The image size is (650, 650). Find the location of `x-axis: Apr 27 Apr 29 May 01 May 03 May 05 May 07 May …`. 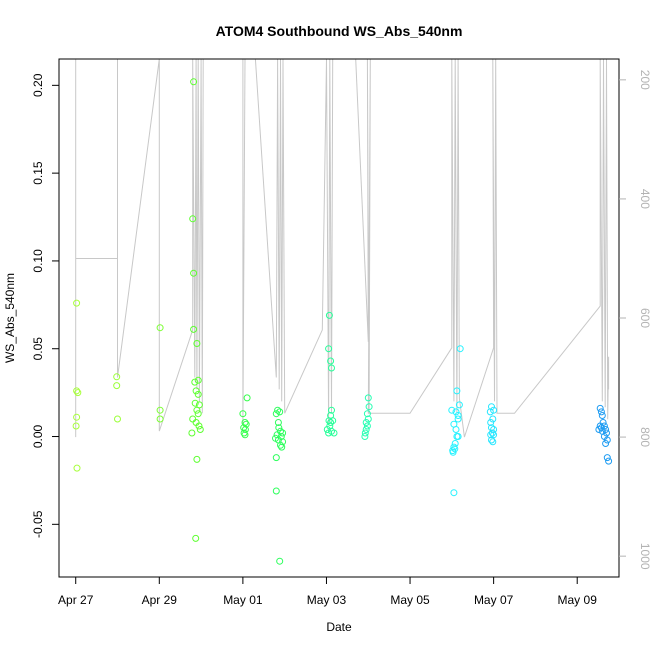

x-axis: Apr 27 Apr 29 May 01 May 03 May 05 May 07 May … is located at coordinates (327, 592).